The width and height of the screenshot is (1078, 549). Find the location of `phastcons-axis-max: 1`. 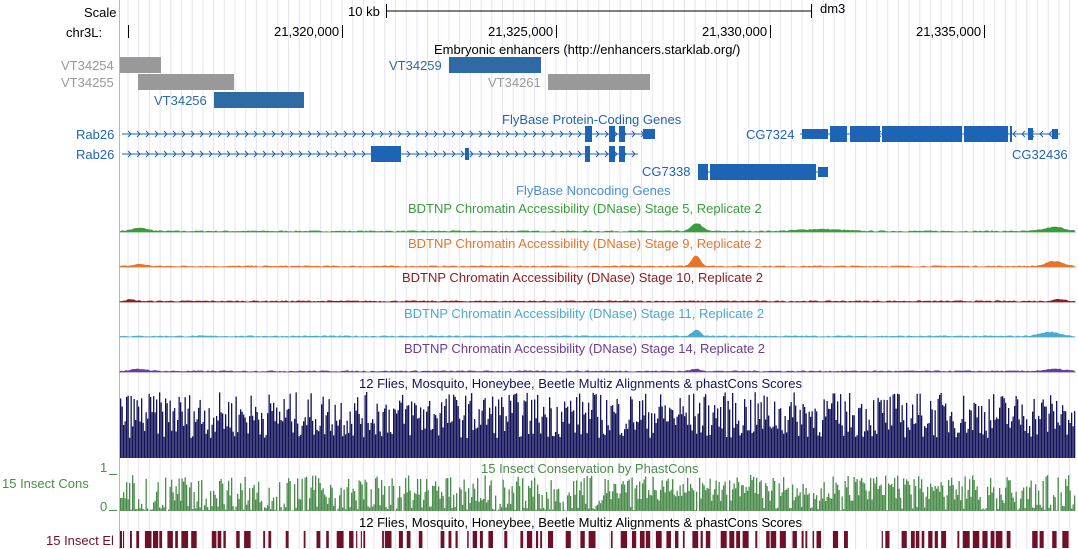

phastcons-axis-max: 1 is located at coordinates (103, 467).